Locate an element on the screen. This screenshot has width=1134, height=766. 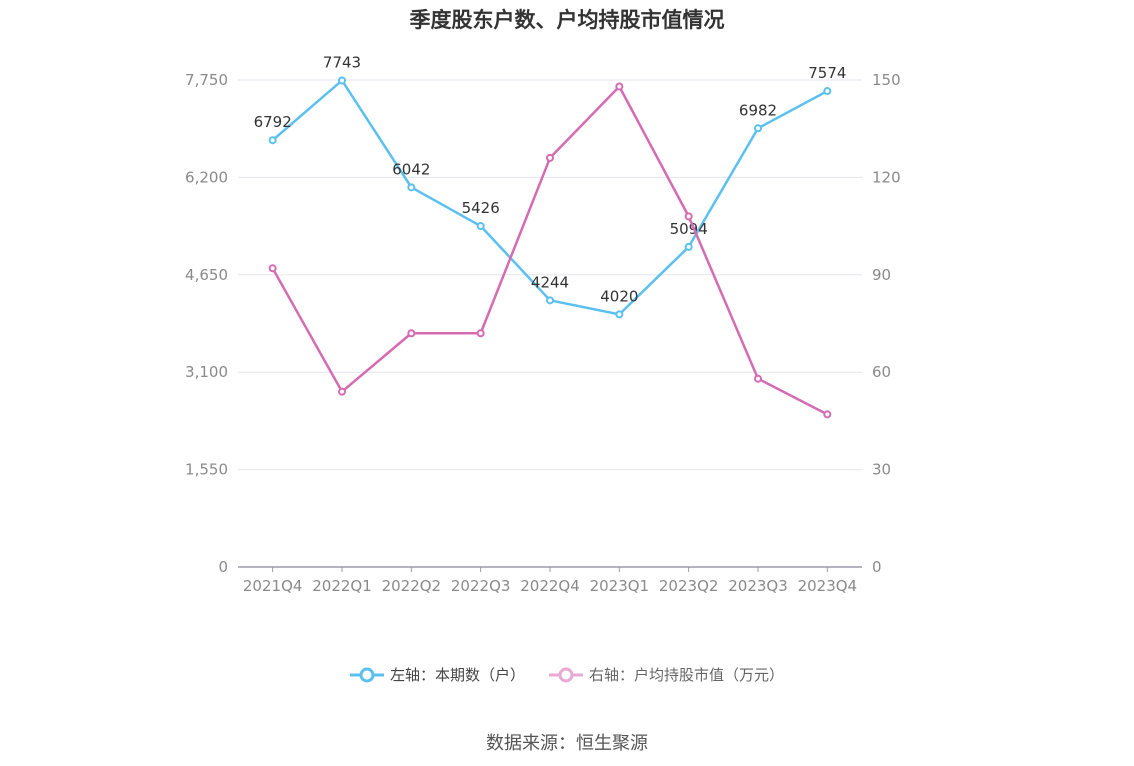
right-axis-tick-label: 60 is located at coordinates (881, 372).